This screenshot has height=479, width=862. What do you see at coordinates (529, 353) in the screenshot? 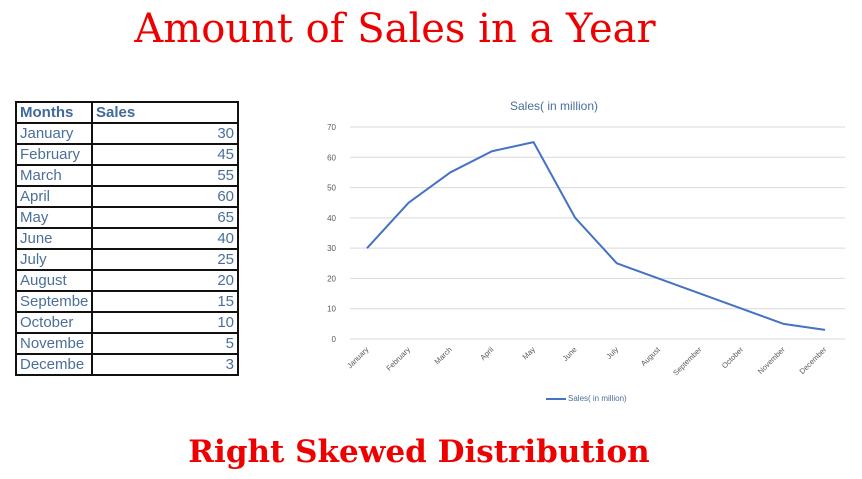
I see `x-tick-label: May` at bounding box center [529, 353].